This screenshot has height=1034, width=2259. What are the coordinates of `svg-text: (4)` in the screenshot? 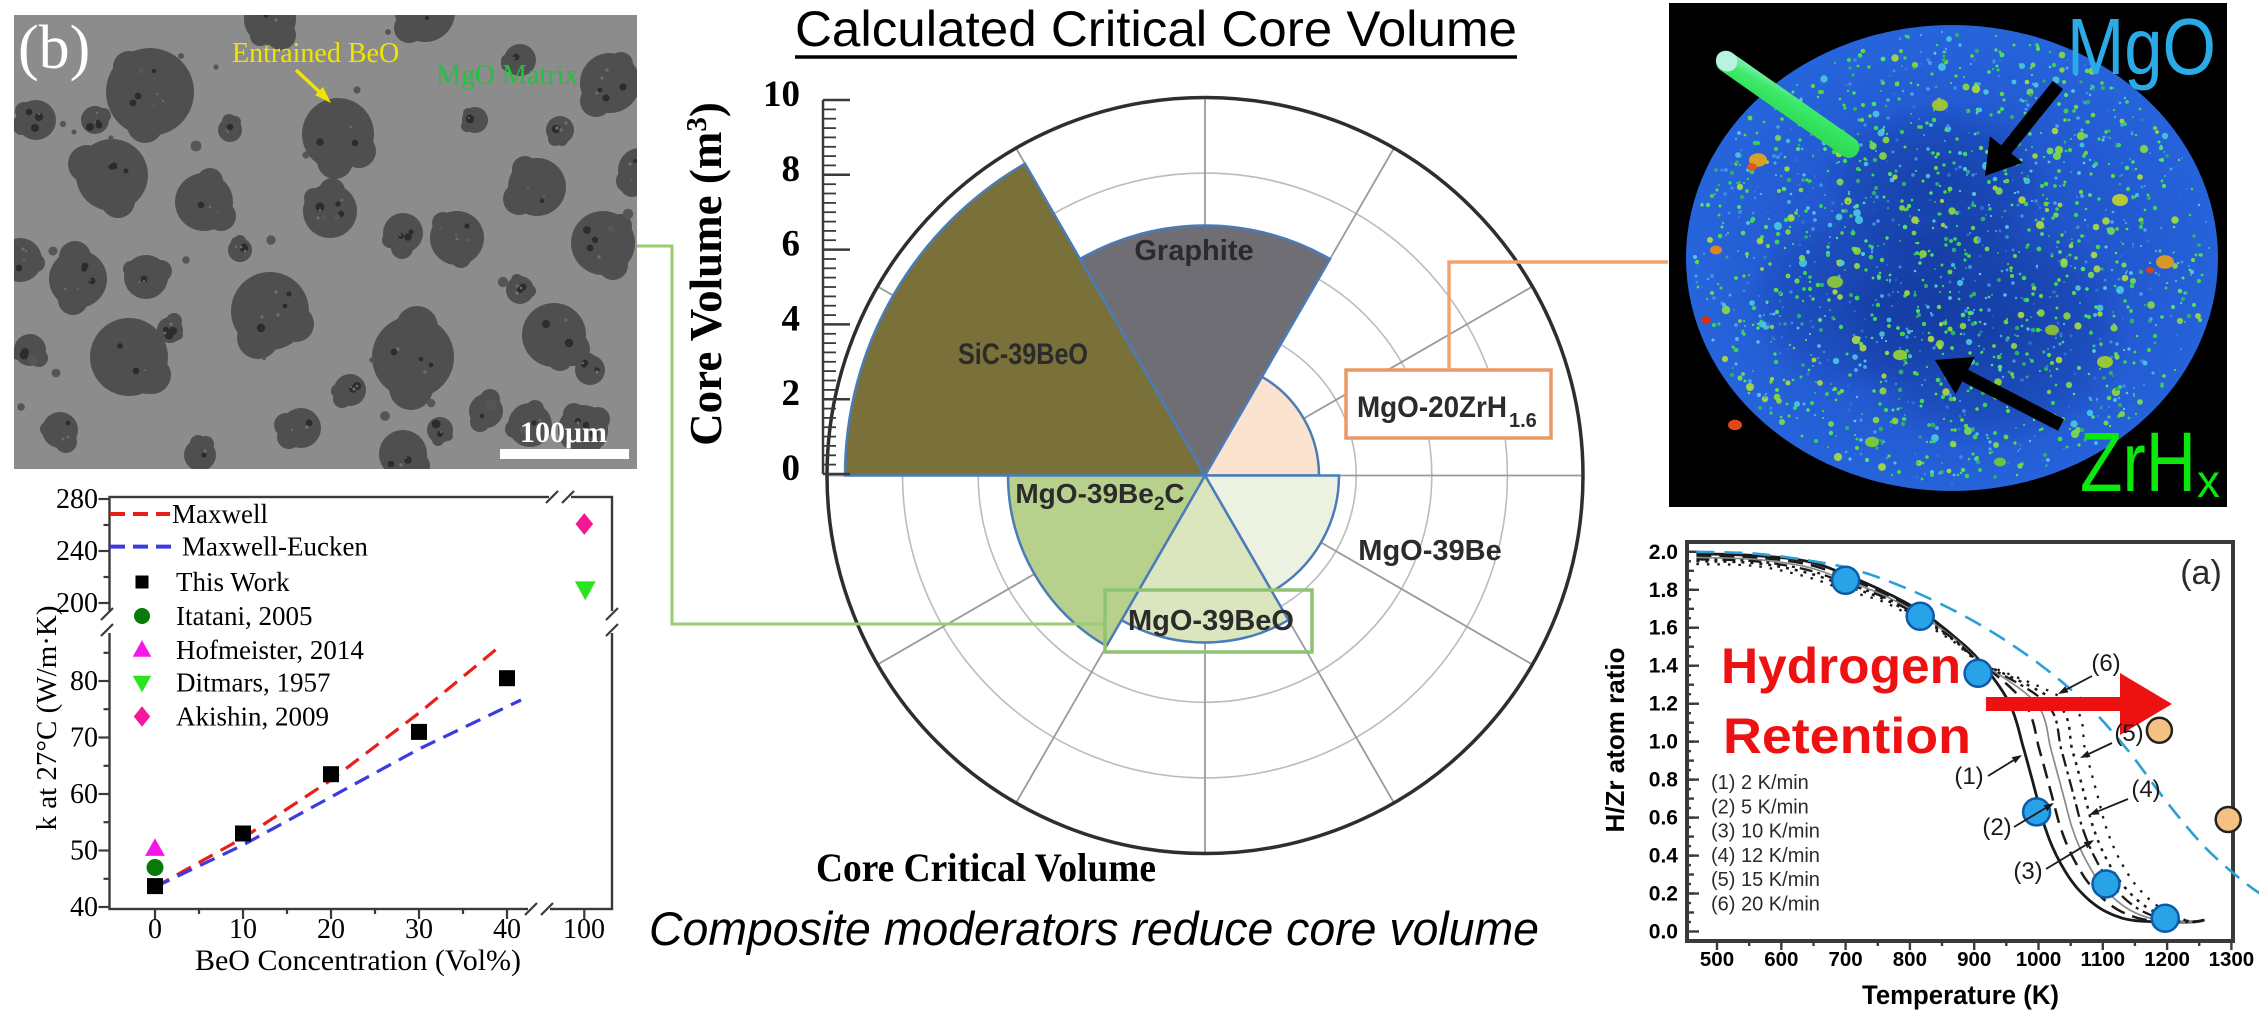 It's located at (2145, 789).